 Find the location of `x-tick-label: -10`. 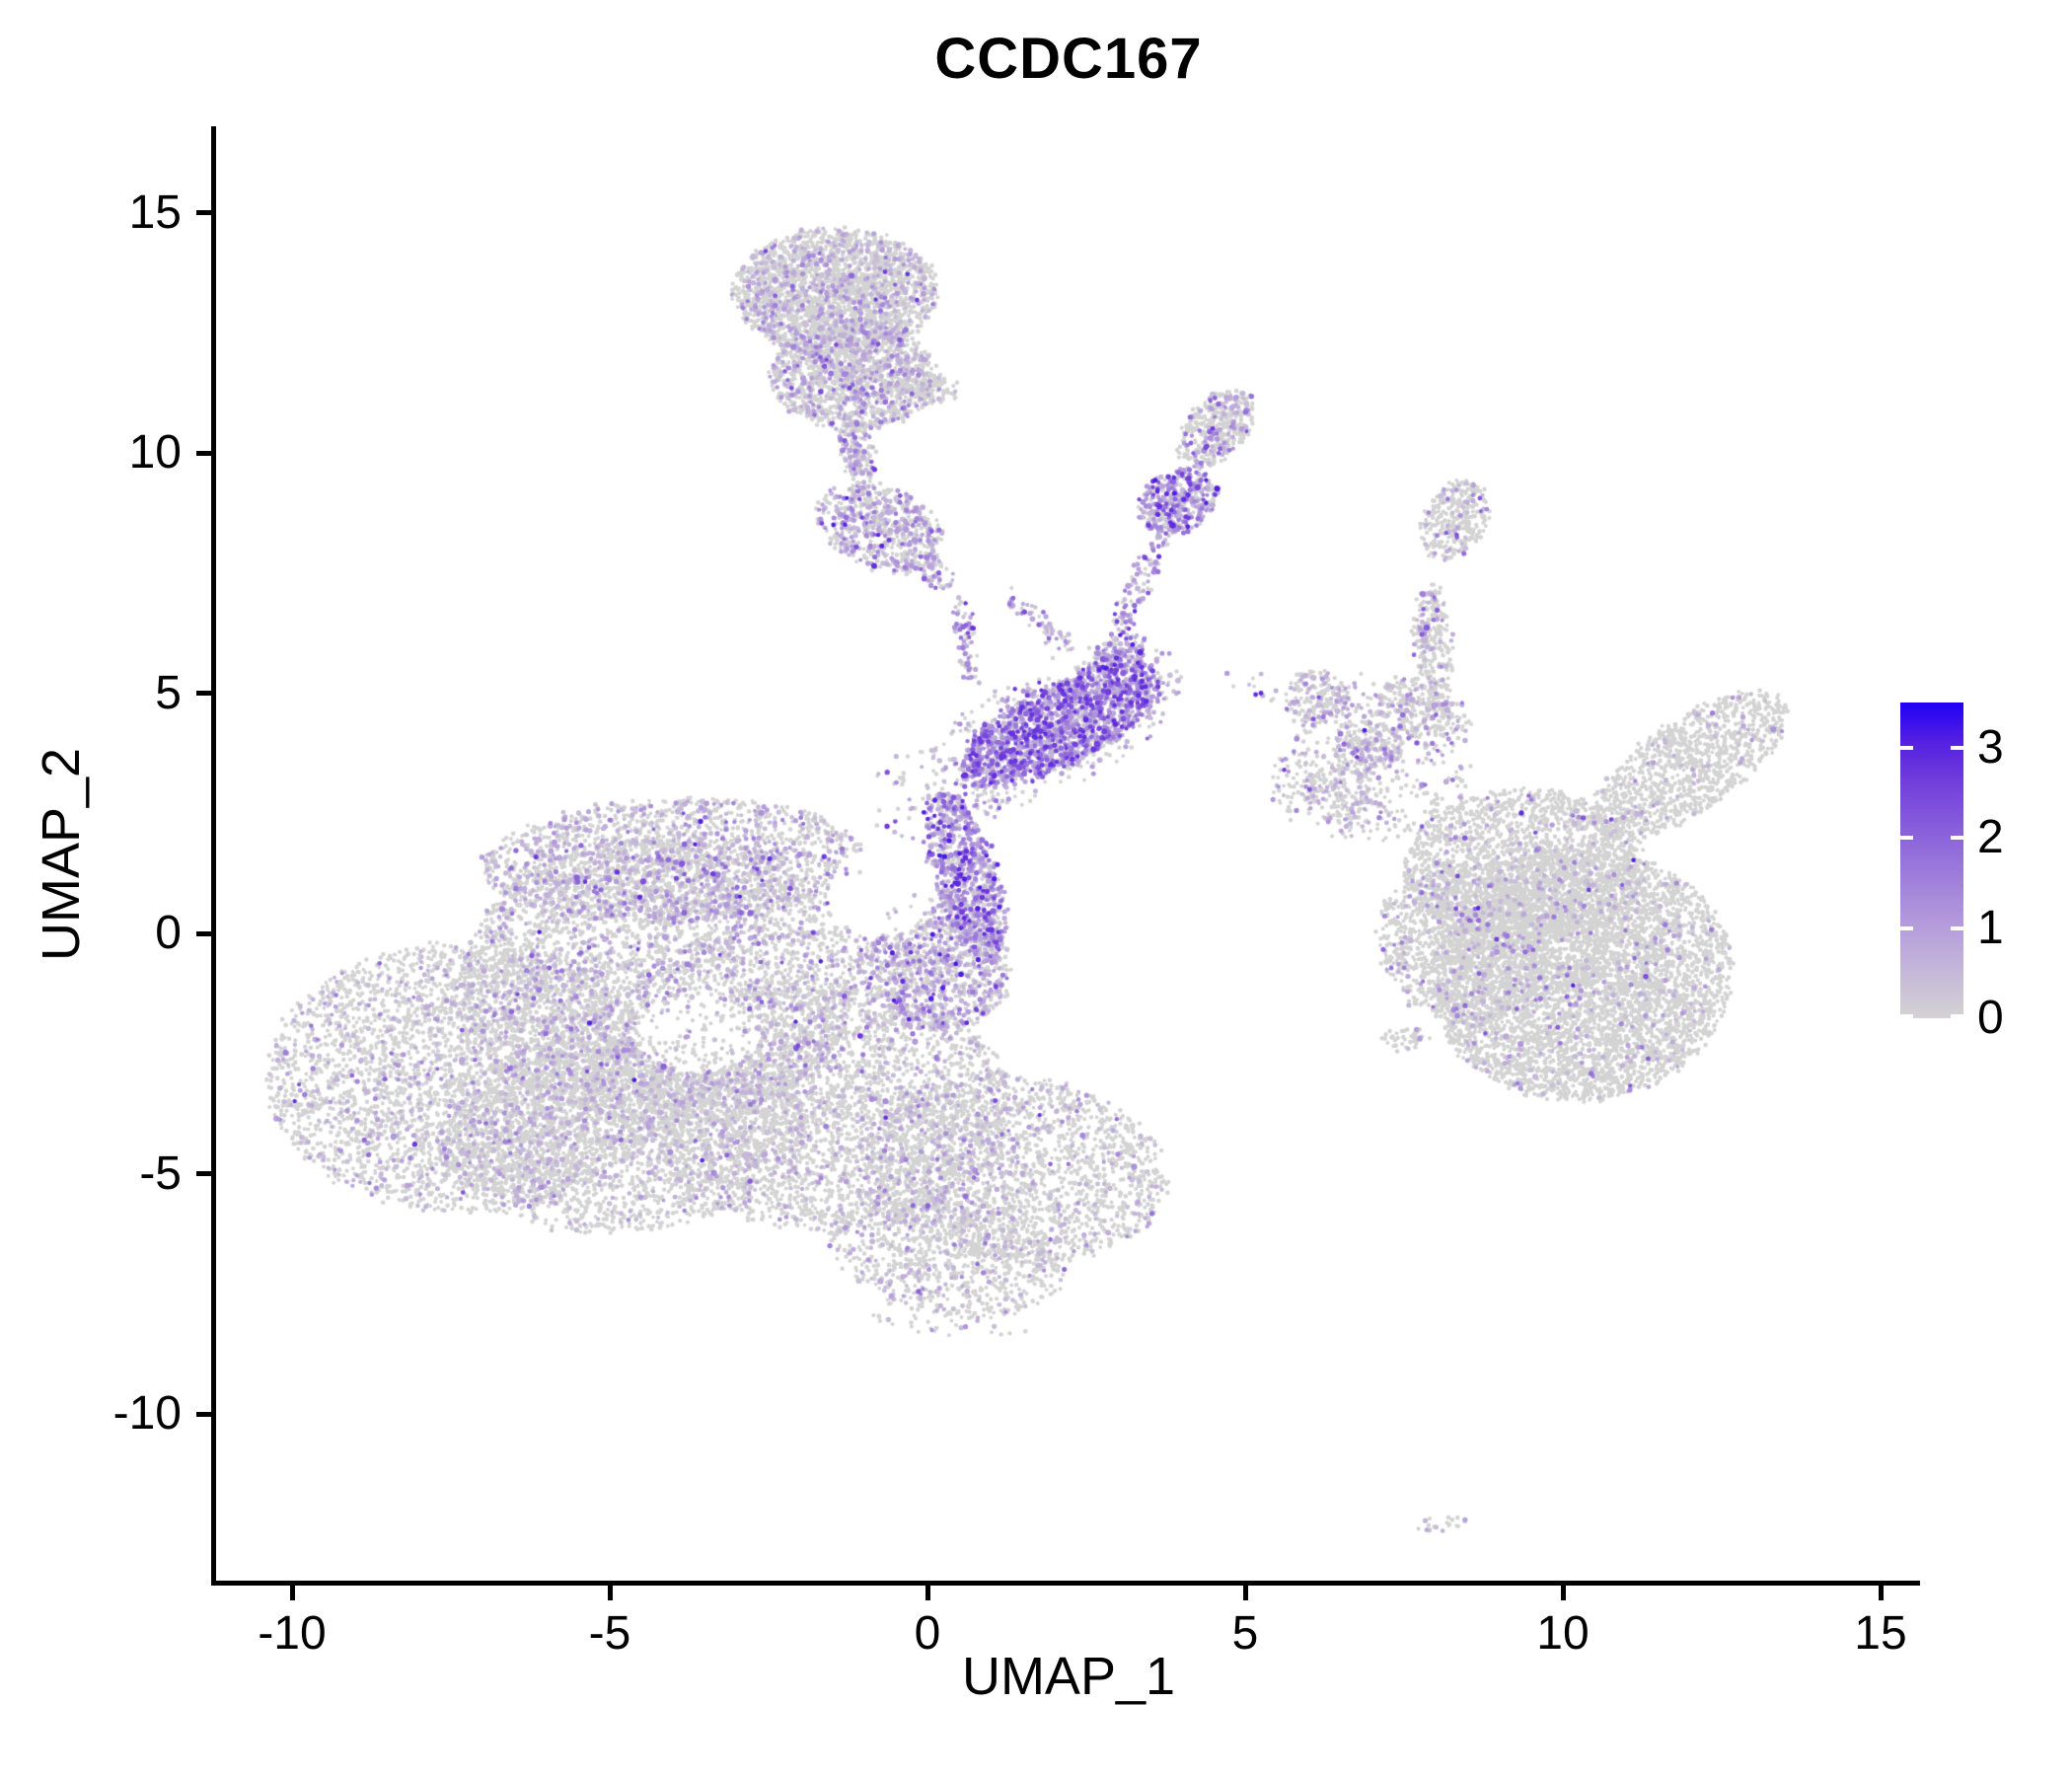

x-tick-label: -10 is located at coordinates (292, 1633).